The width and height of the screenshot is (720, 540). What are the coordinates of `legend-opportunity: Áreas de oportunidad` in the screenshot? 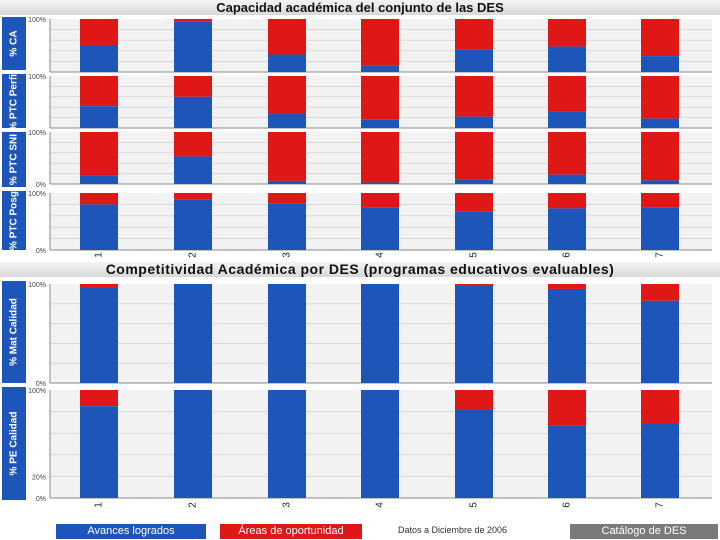 It's located at (291, 531).